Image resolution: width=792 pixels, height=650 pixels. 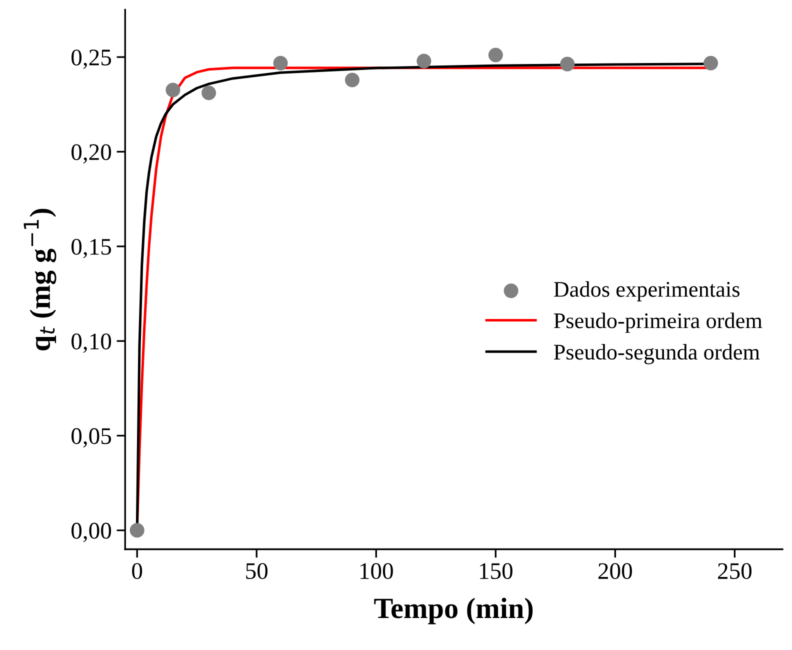 What do you see at coordinates (92, 59) in the screenshot?
I see `y-tick-label: 0,25` at bounding box center [92, 59].